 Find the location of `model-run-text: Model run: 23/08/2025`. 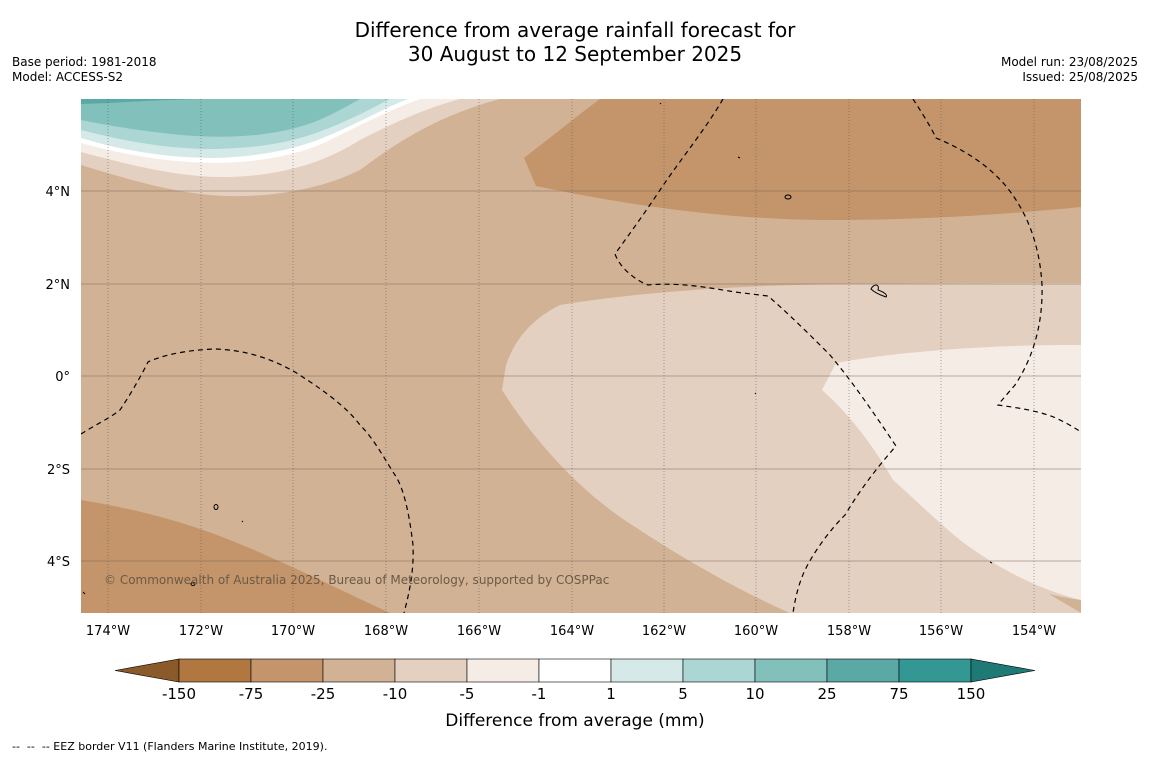

model-run-text: Model run: 23/08/2025 is located at coordinates (1069, 62).